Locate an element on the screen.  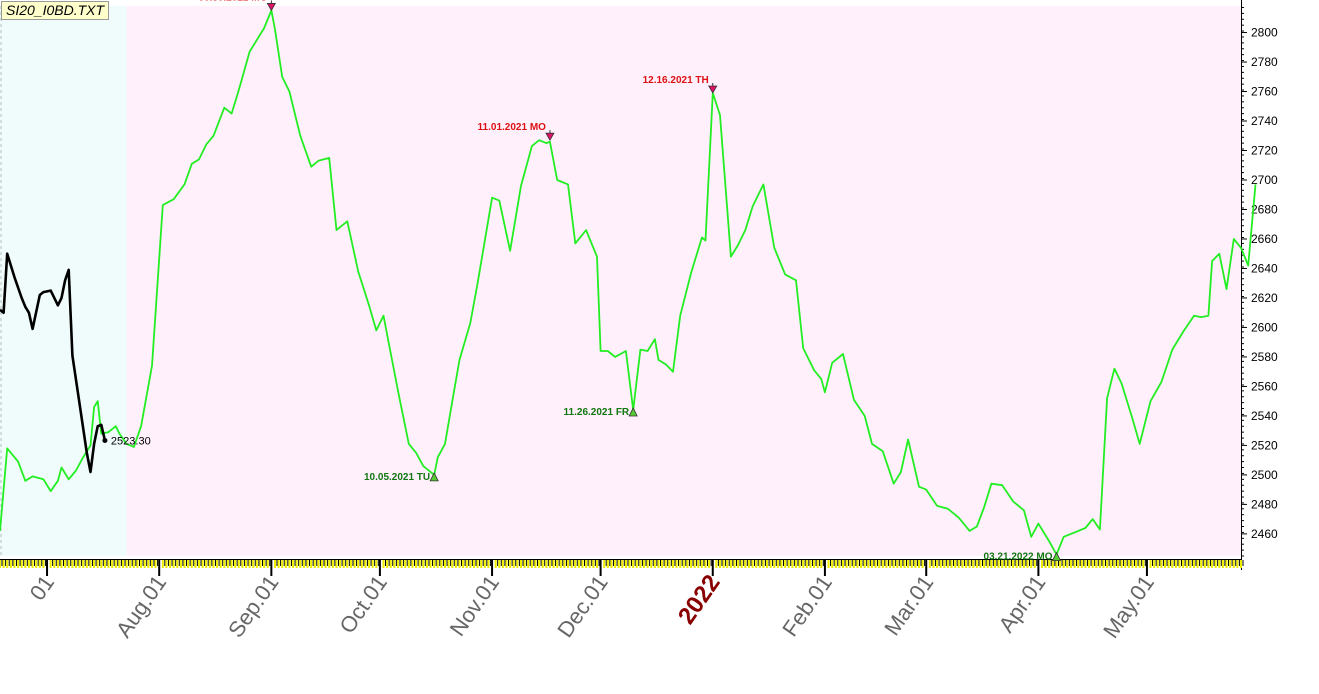
history-region is located at coordinates (63, 281).